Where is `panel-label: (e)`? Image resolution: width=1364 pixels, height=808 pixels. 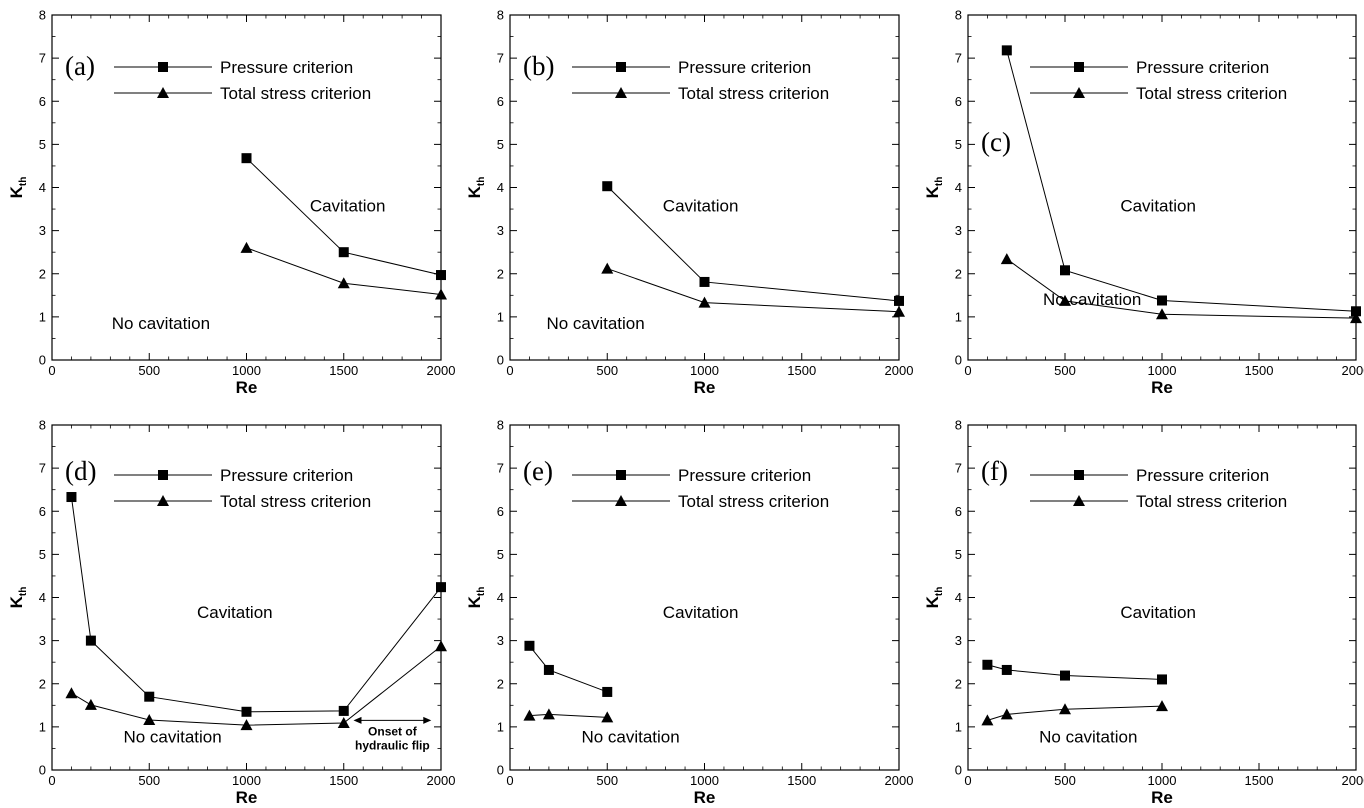
panel-label: (e) is located at coordinates (538, 471).